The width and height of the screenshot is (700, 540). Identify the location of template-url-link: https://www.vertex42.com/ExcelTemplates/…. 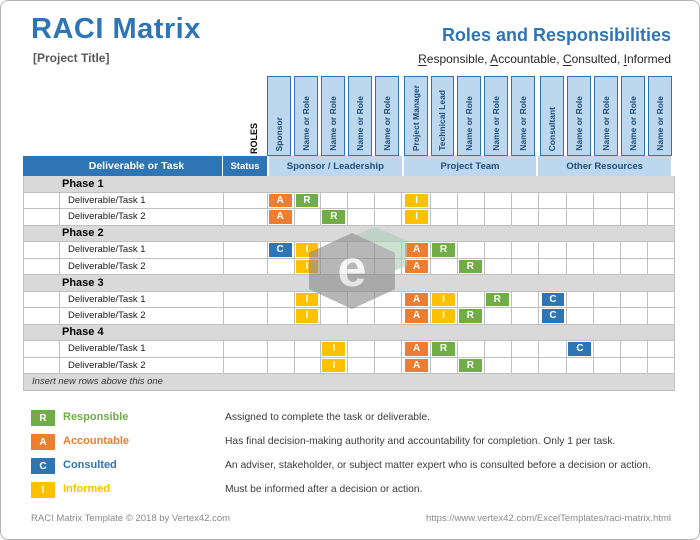
(548, 518).